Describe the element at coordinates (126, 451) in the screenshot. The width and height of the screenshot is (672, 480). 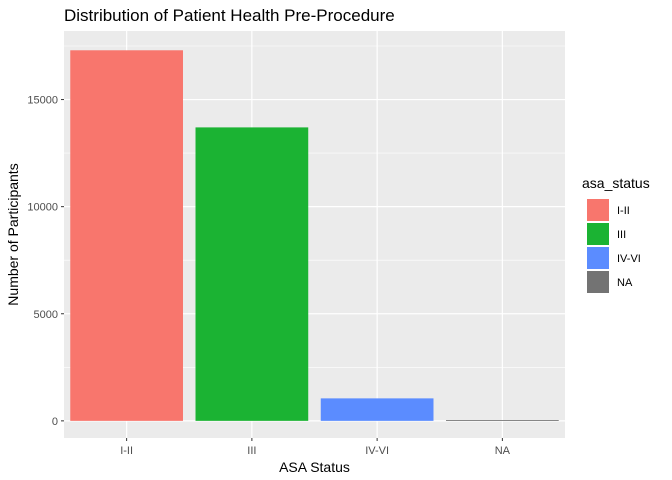
I see `x-tick-label: I-II` at that location.